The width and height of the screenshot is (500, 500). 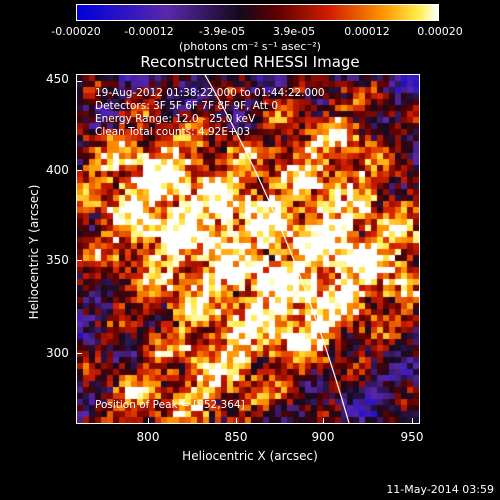 What do you see at coordinates (250, 456) in the screenshot?
I see `x-axis-label: Heliocentric X (arcsec)` at bounding box center [250, 456].